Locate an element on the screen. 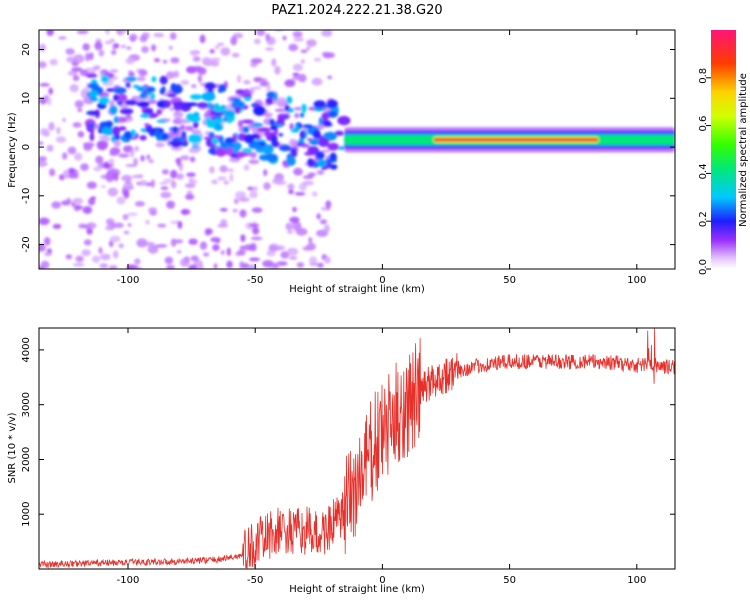 This screenshot has height=600, width=750. colorbar-label: Normalized spectral amplitude is located at coordinates (743, 150).